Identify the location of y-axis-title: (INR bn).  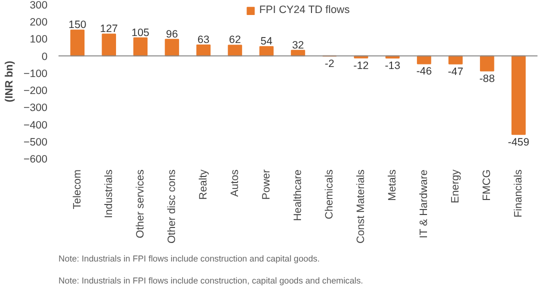
(9, 81).